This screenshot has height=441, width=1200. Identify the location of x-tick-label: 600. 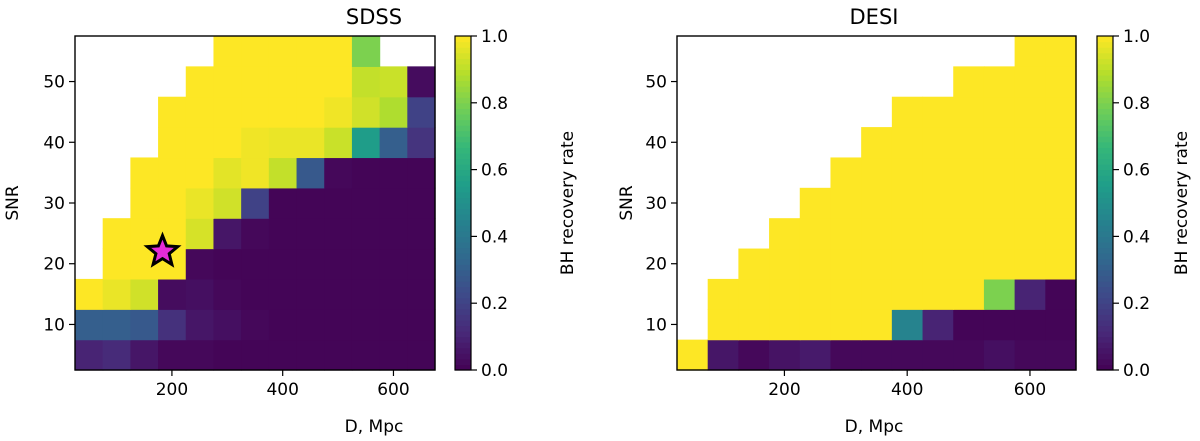
(393, 390).